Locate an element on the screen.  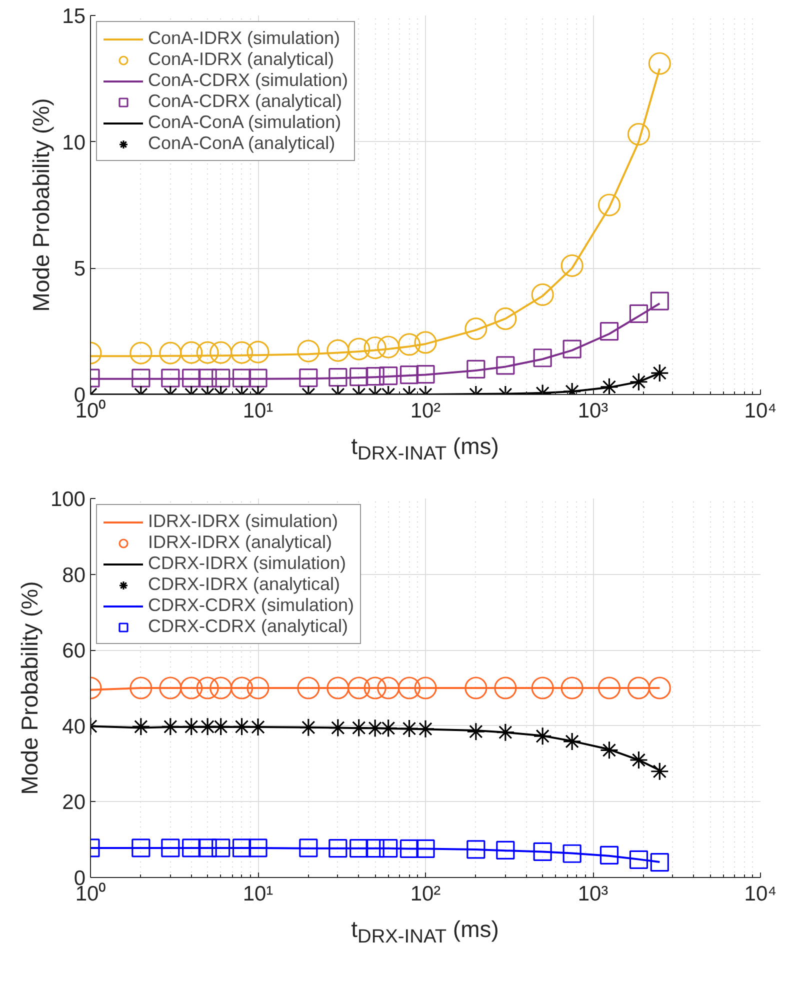
legend-label: ConA-ConA (simulation) is located at coordinates (245, 122).